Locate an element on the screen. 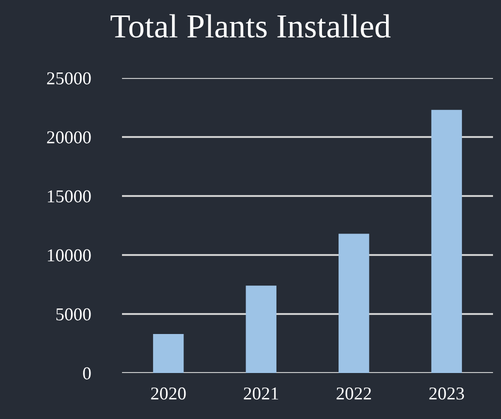 This screenshot has width=501, height=419. chart-title: Total Plants Installed is located at coordinates (250, 26).